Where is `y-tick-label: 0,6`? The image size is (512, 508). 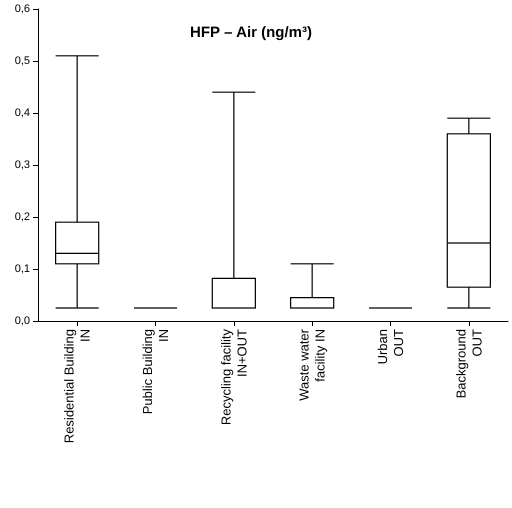 y-tick-label: 0,6 is located at coordinates (22, 9).